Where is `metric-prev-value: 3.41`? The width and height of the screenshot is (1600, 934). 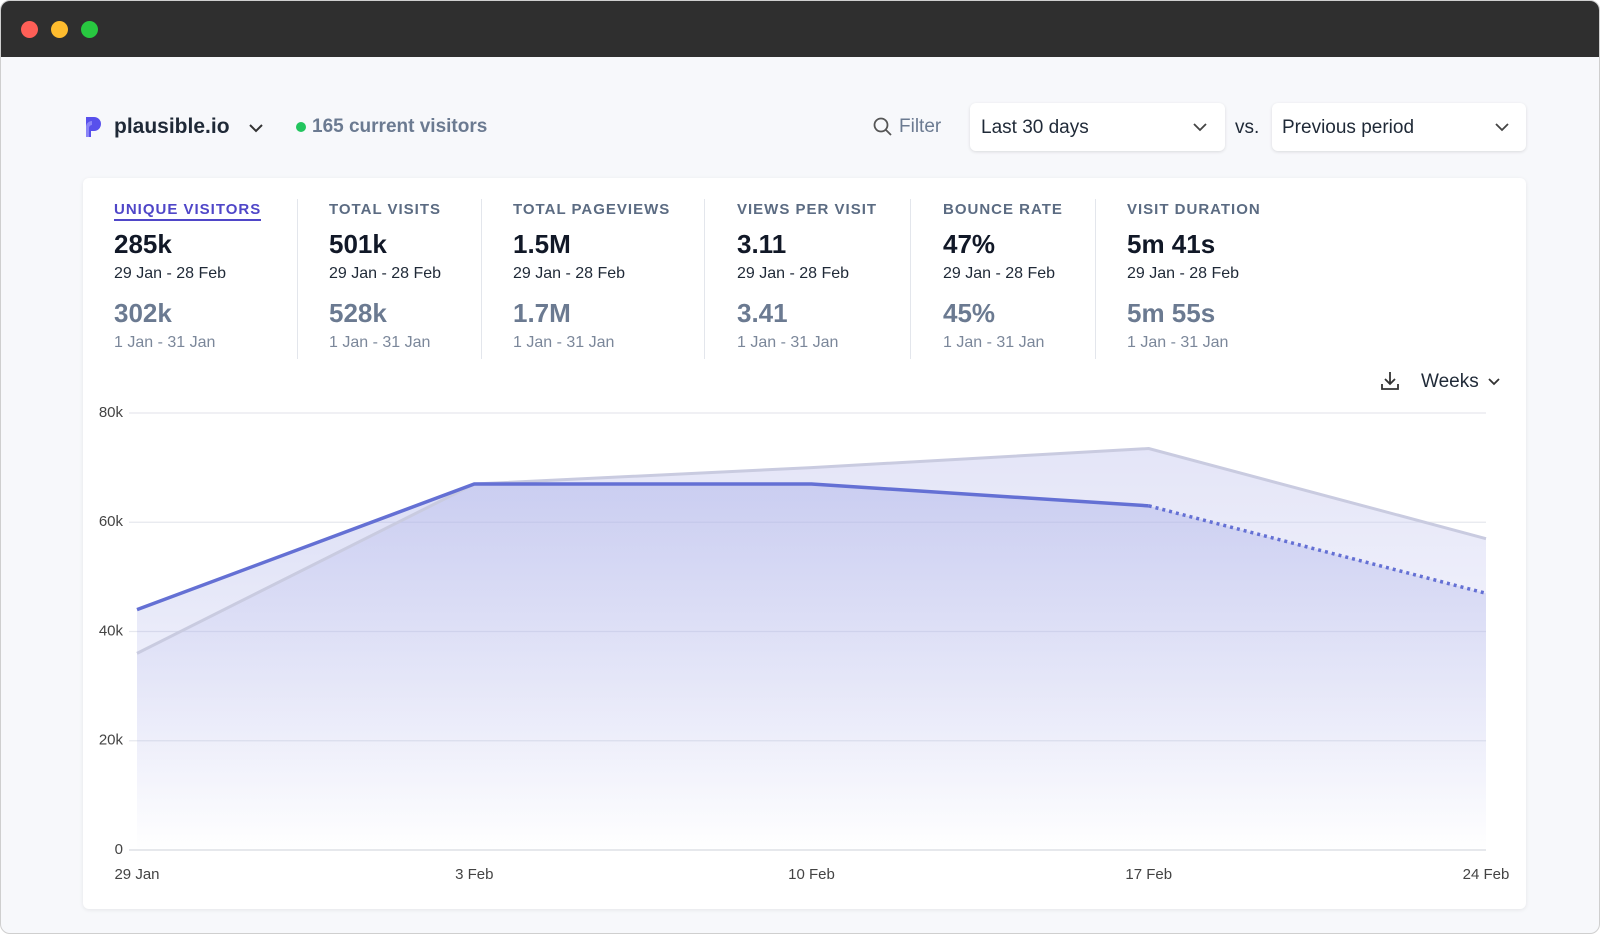 metric-prev-value: 3.41 is located at coordinates (762, 313).